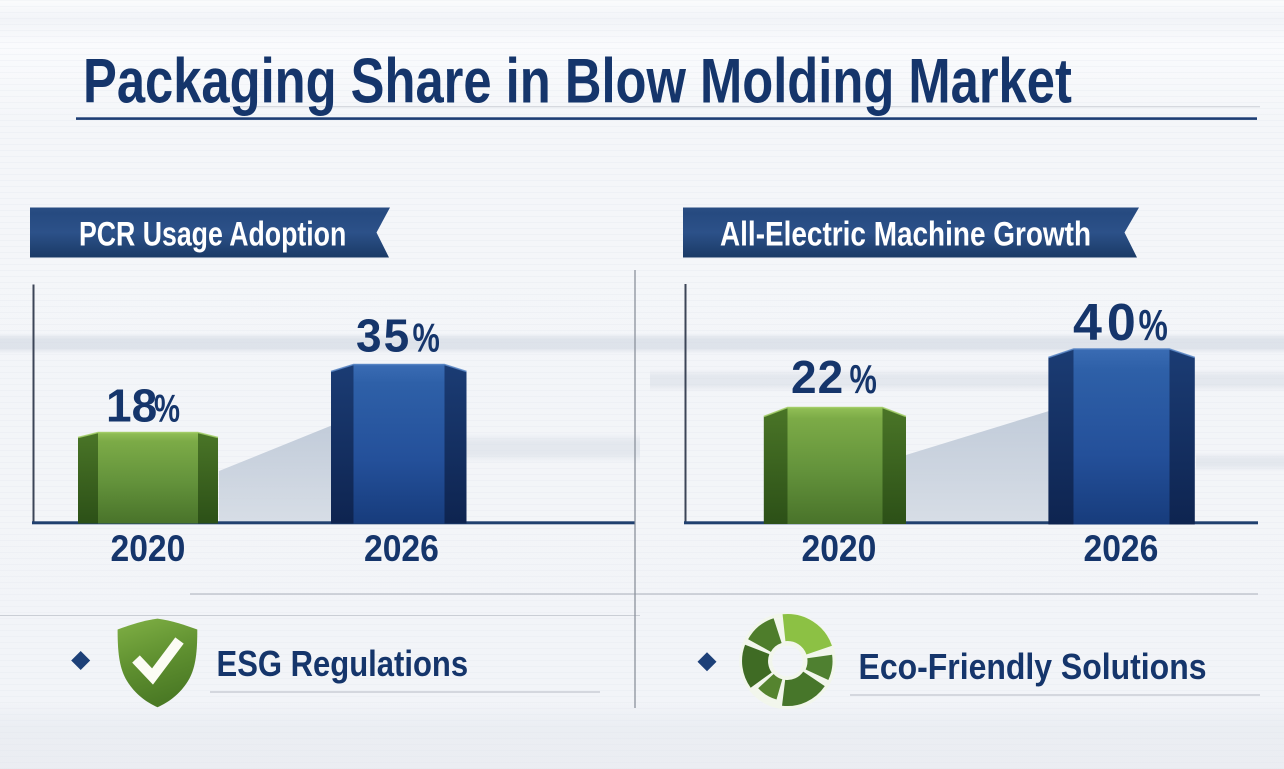  Describe the element at coordinates (1107, 323) in the screenshot. I see `svg-text: 40` at that location.